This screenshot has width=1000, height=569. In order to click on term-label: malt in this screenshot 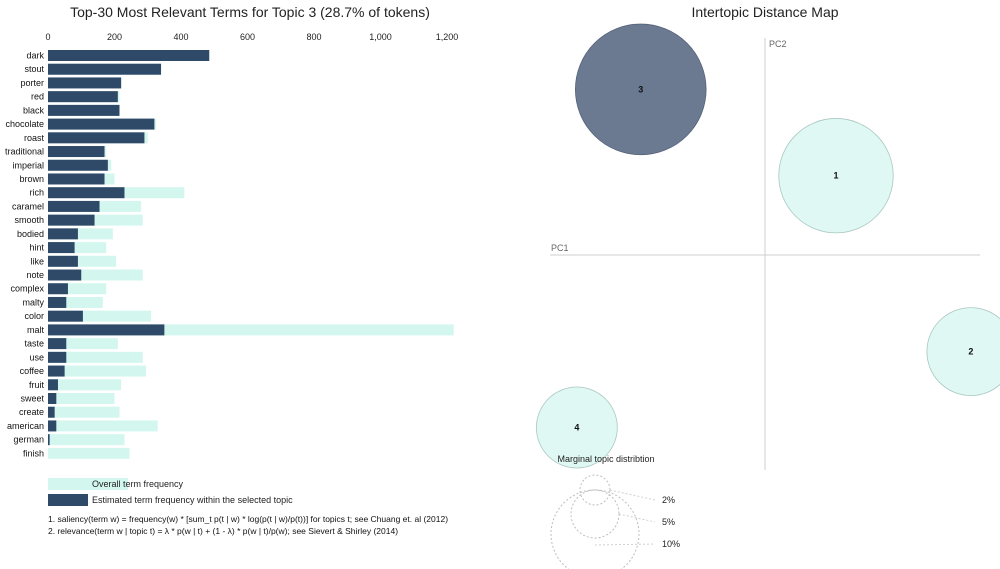, I will do `click(36, 330)`.